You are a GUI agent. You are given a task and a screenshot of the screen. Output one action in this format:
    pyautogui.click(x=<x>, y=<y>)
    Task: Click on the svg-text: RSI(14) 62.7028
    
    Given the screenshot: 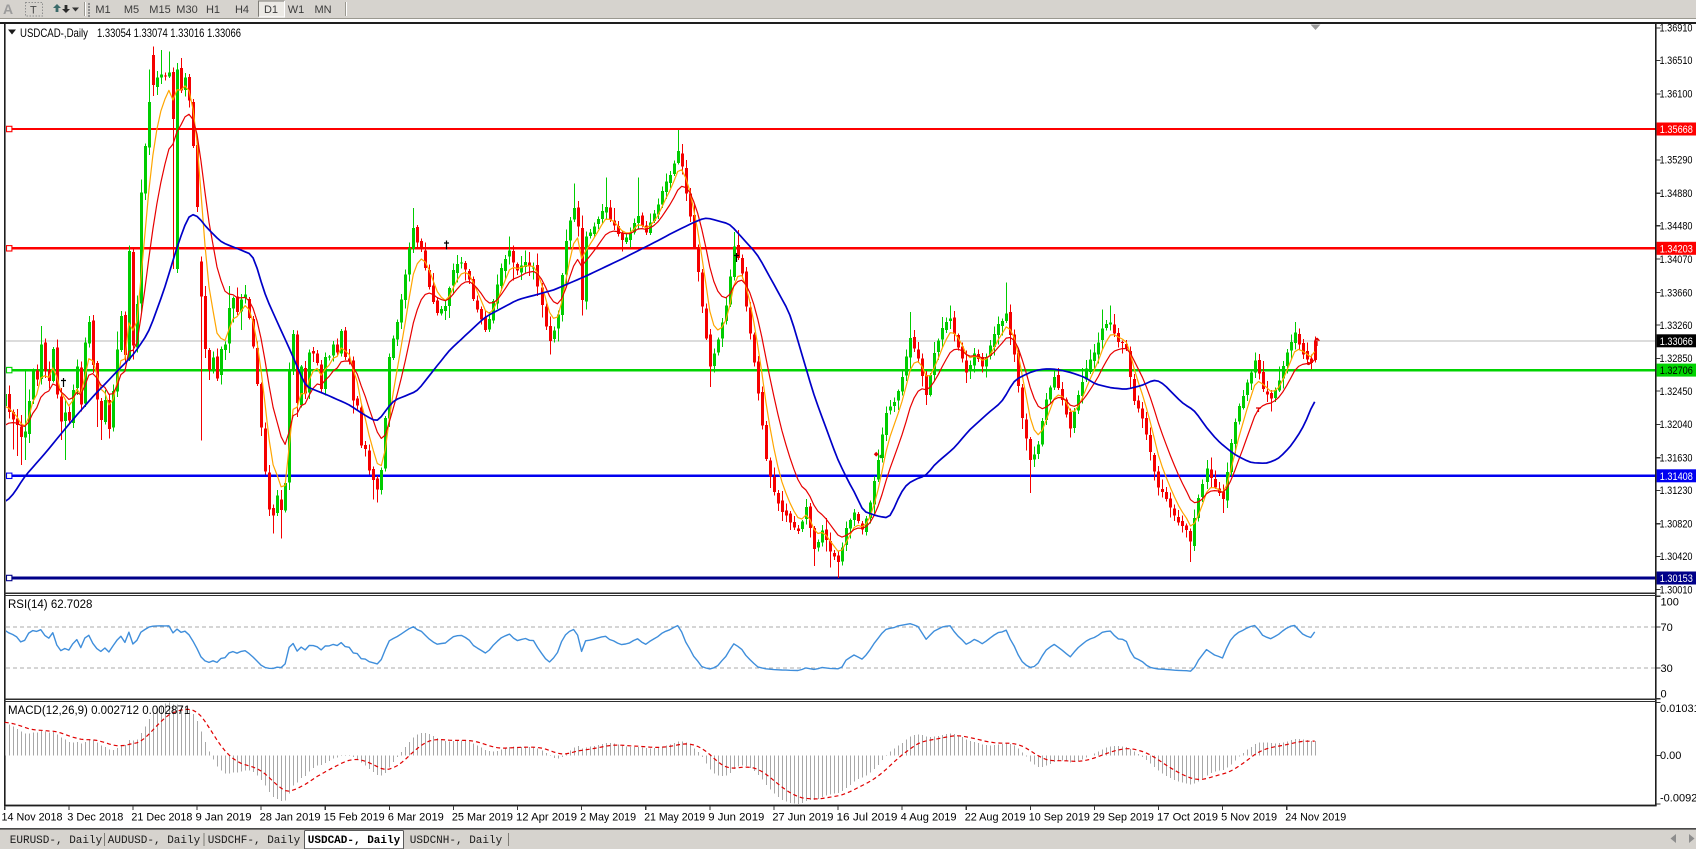 What is the action you would take?
    pyautogui.click(x=50, y=605)
    